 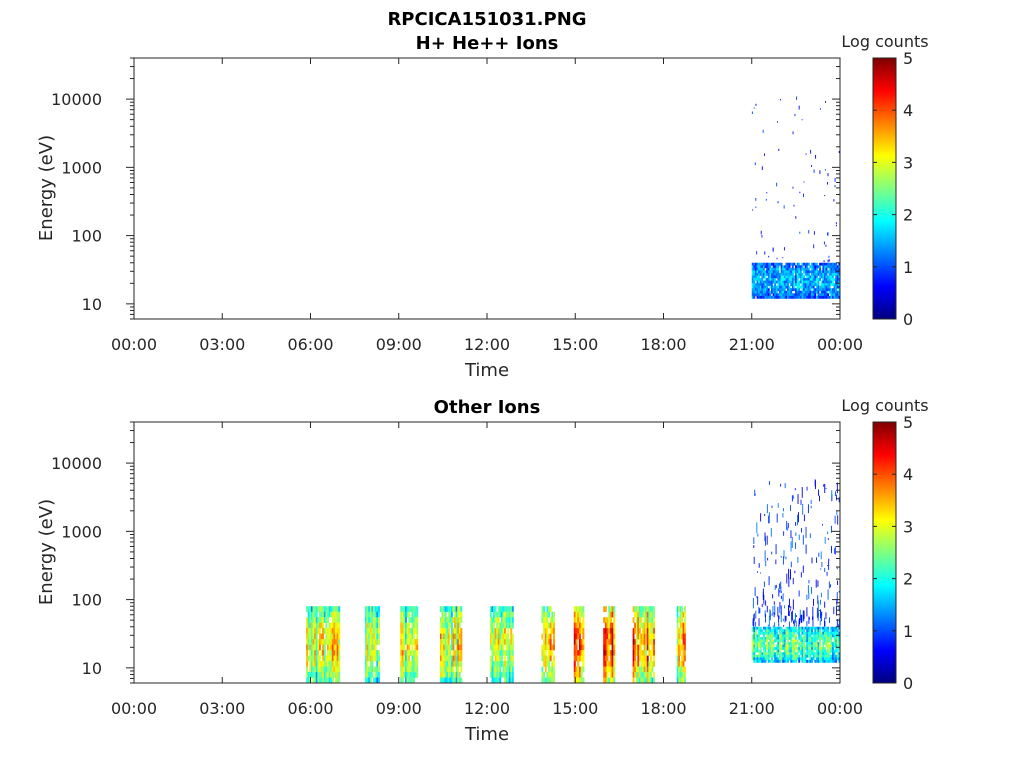 What do you see at coordinates (908, 474) in the screenshot?
I see `colorbar-tick-label: 4` at bounding box center [908, 474].